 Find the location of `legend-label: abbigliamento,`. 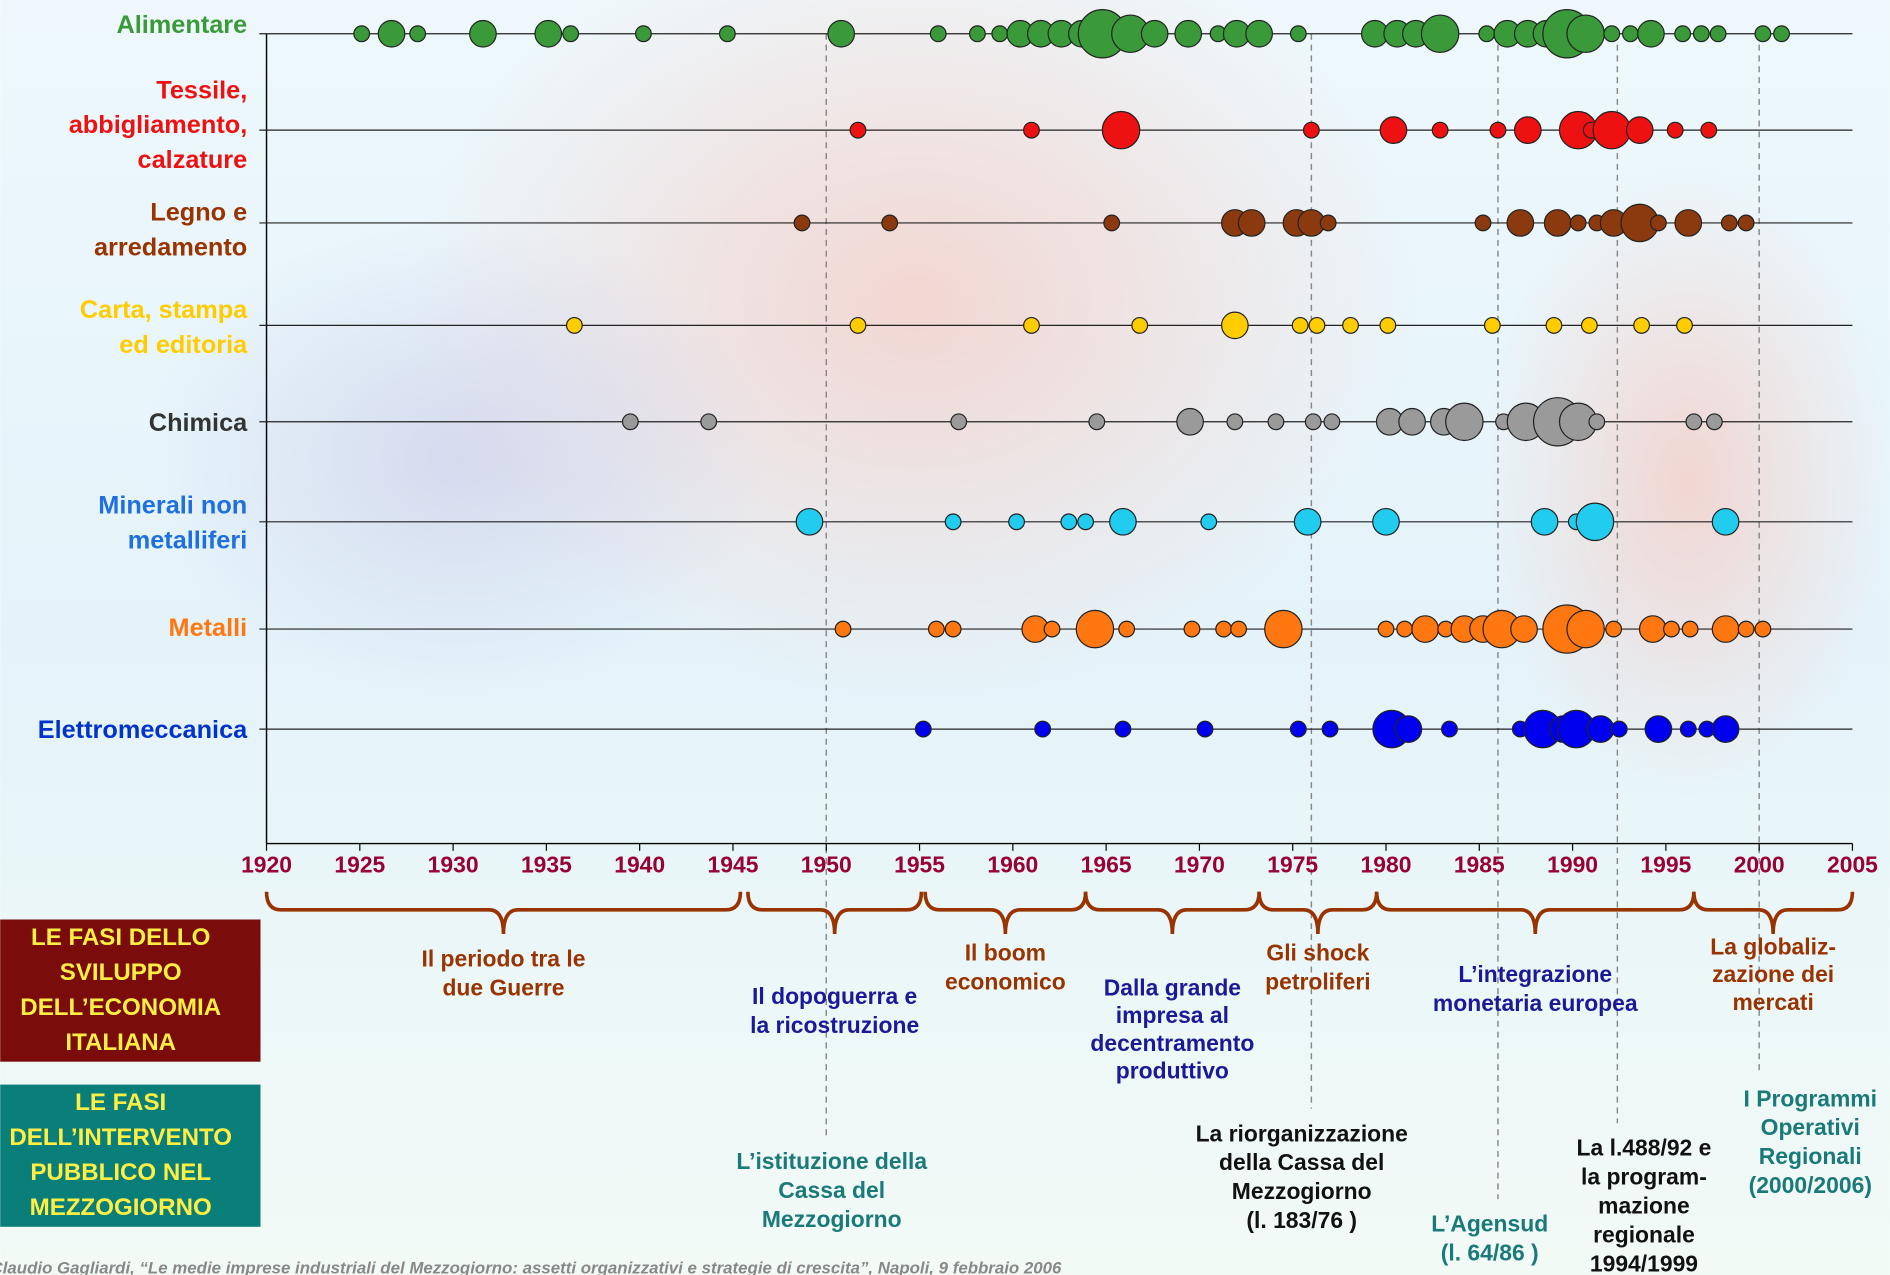

legend-label: abbigliamento, is located at coordinates (158, 125).